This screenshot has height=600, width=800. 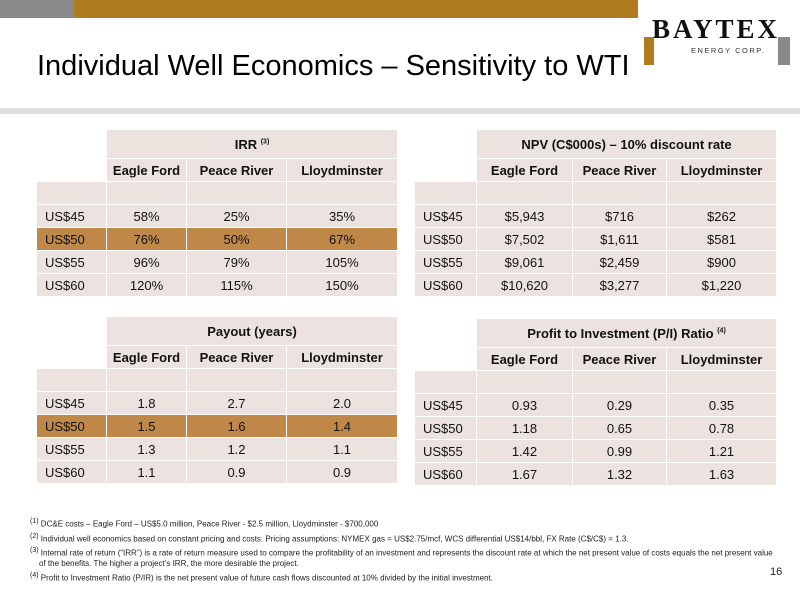 I want to click on logo-subtitle: ENERGY CORP., so click(x=728, y=50).